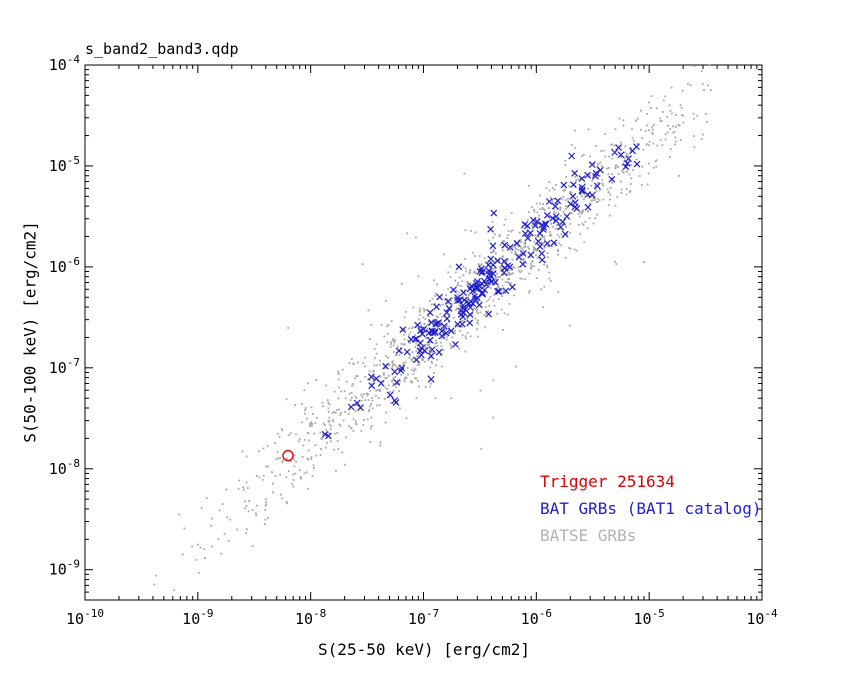  Describe the element at coordinates (607, 481) in the screenshot. I see `legend-entry-trigger: Trigger 251634` at that location.